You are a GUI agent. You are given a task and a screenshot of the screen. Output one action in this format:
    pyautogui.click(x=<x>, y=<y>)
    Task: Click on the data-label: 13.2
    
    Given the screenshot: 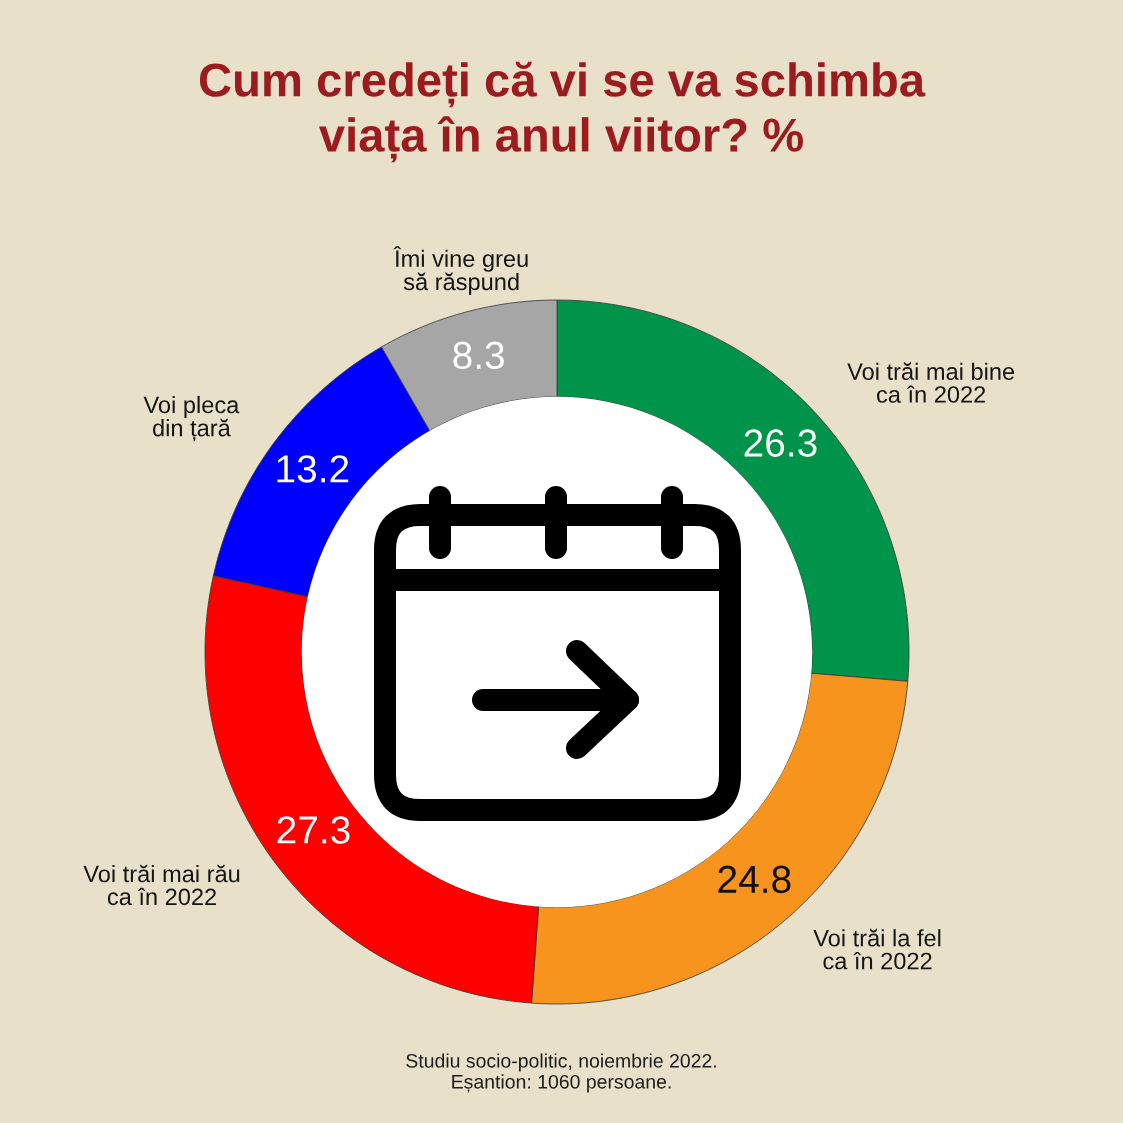 What is the action you would take?
    pyautogui.click(x=313, y=469)
    